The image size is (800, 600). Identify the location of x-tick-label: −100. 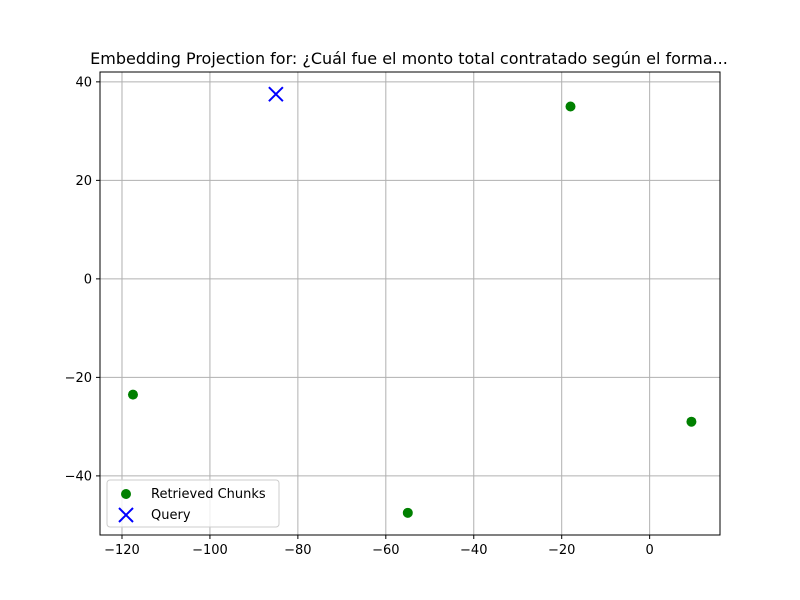
(210, 550).